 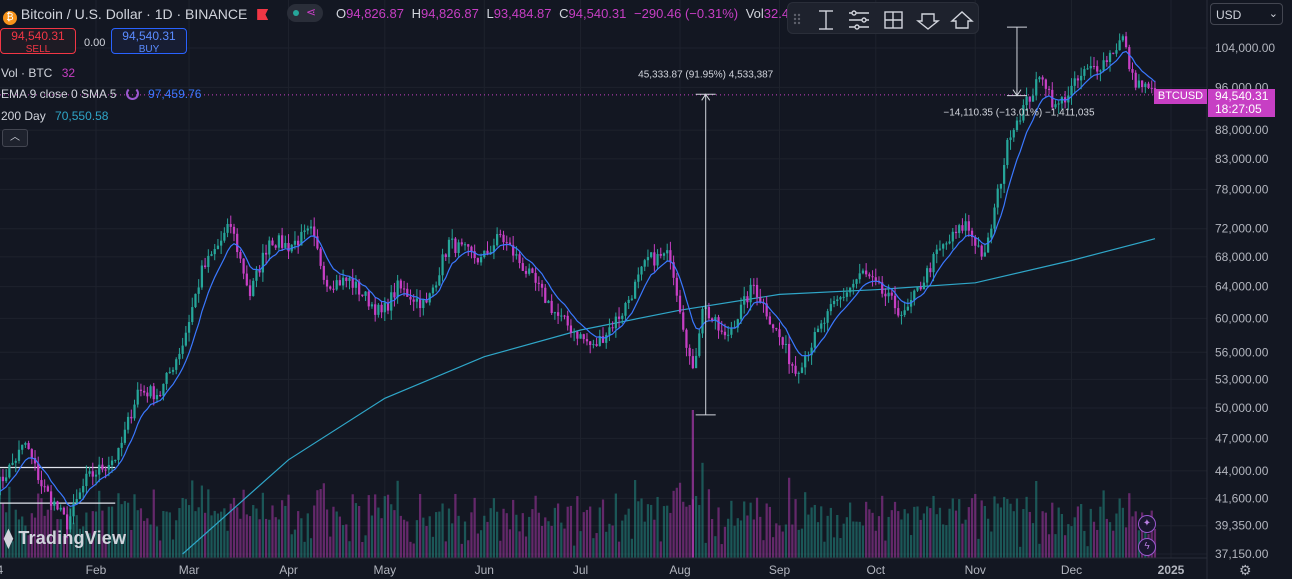 What do you see at coordinates (1246, 14) in the screenshot?
I see `currency-select: USD ⌄` at bounding box center [1246, 14].